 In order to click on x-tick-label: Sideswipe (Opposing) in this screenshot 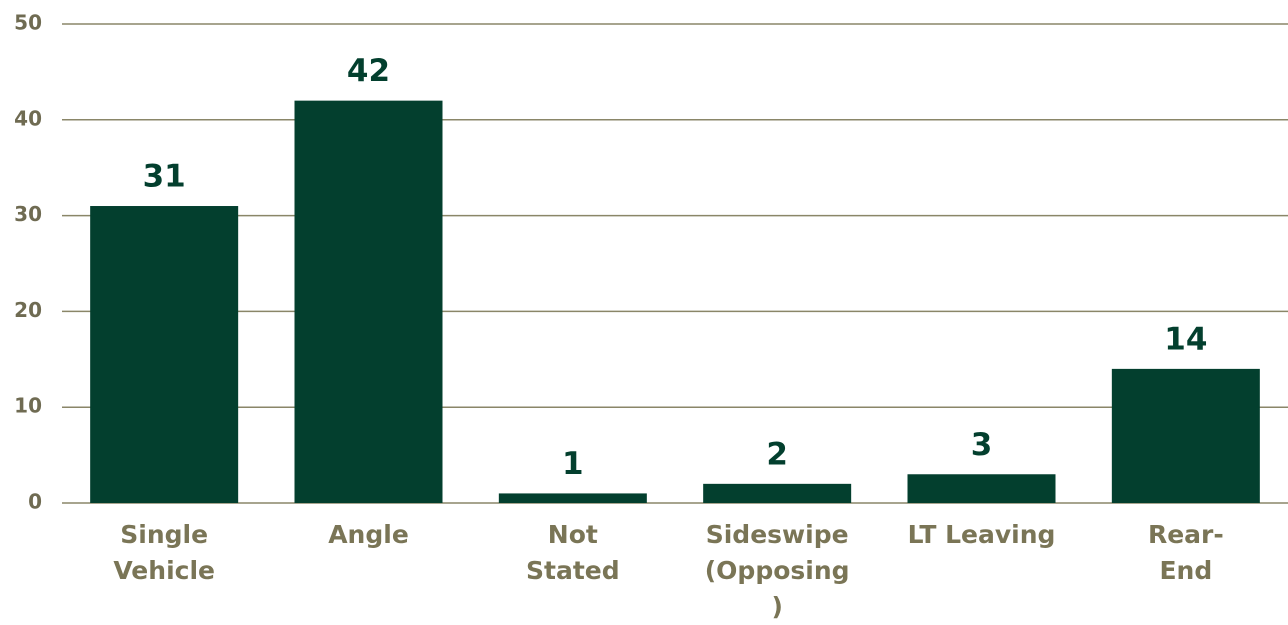, I will do `click(777, 570)`.